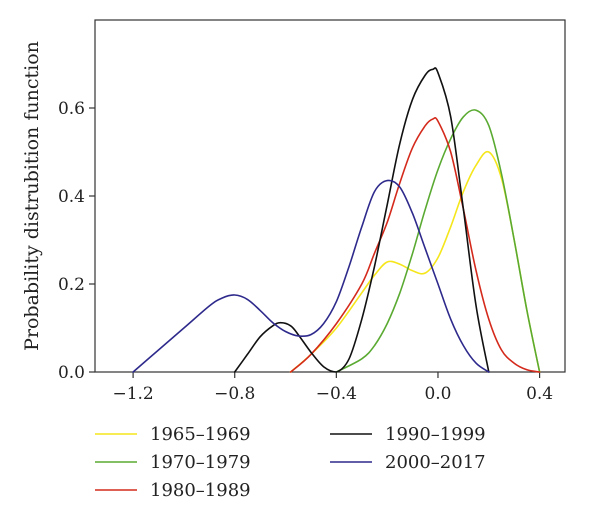  I want to click on x-tick-label: 0.0, so click(437, 394).